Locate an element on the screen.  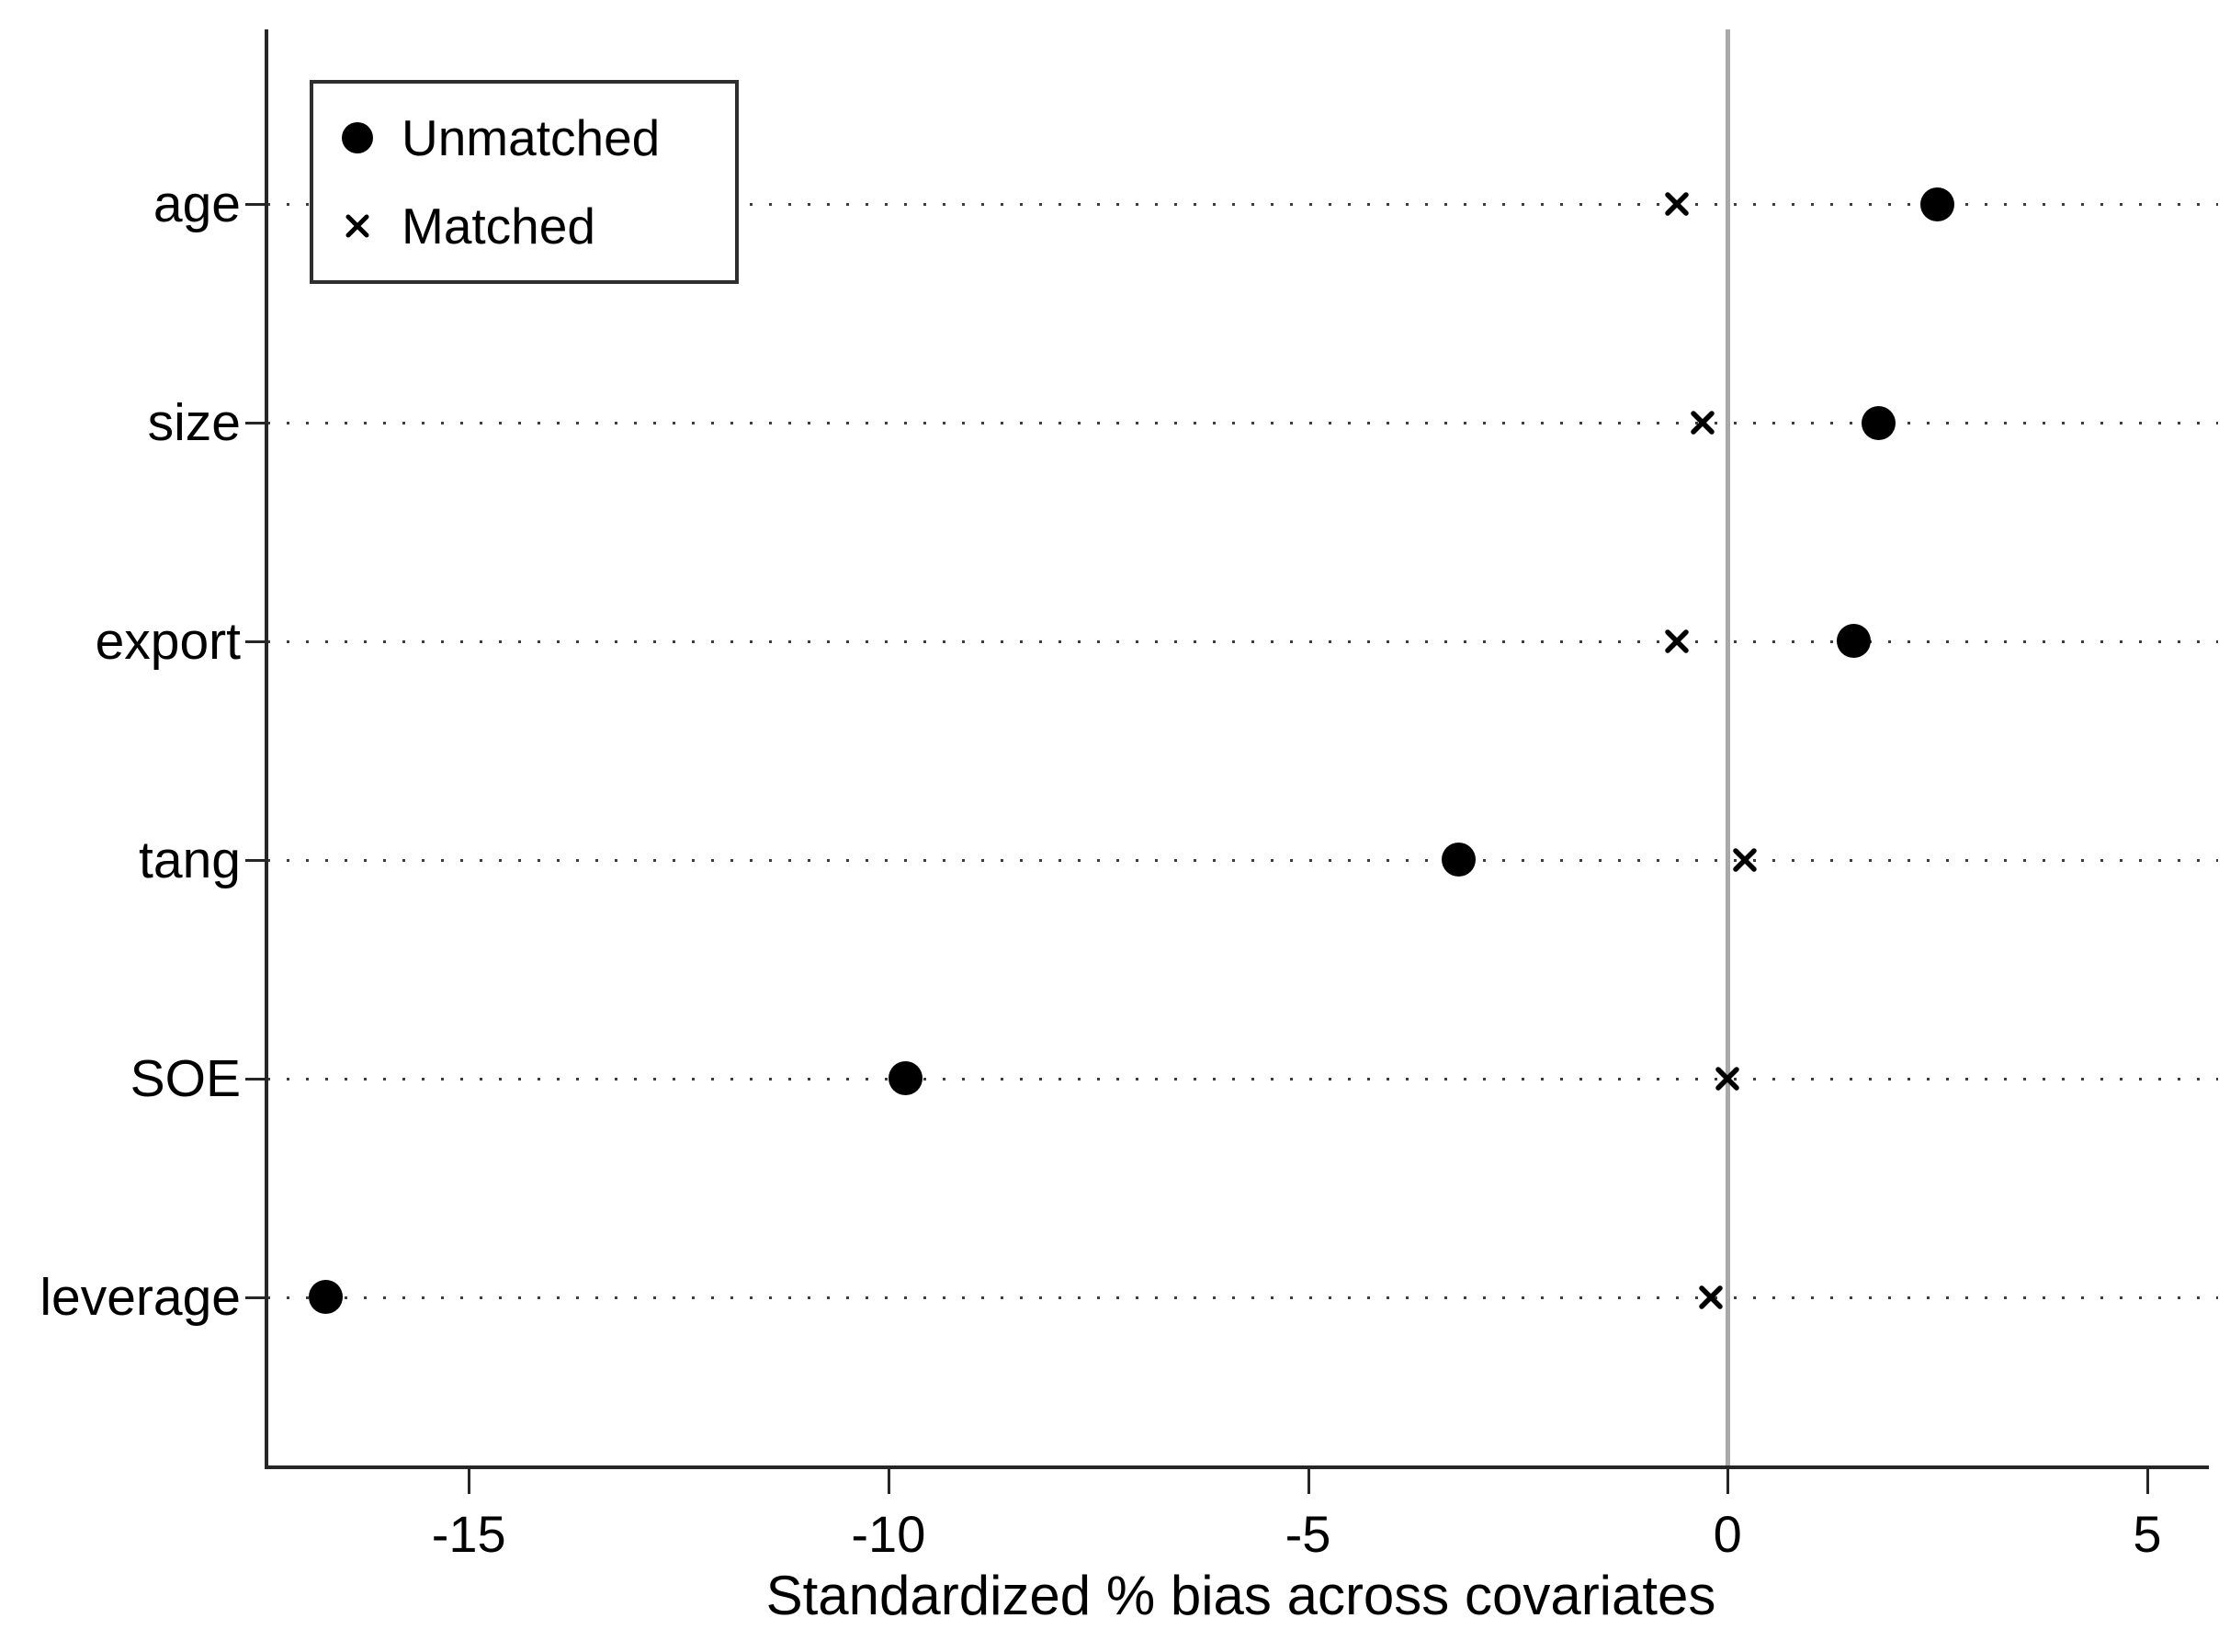
matched-point-soe is located at coordinates (1727, 1081).